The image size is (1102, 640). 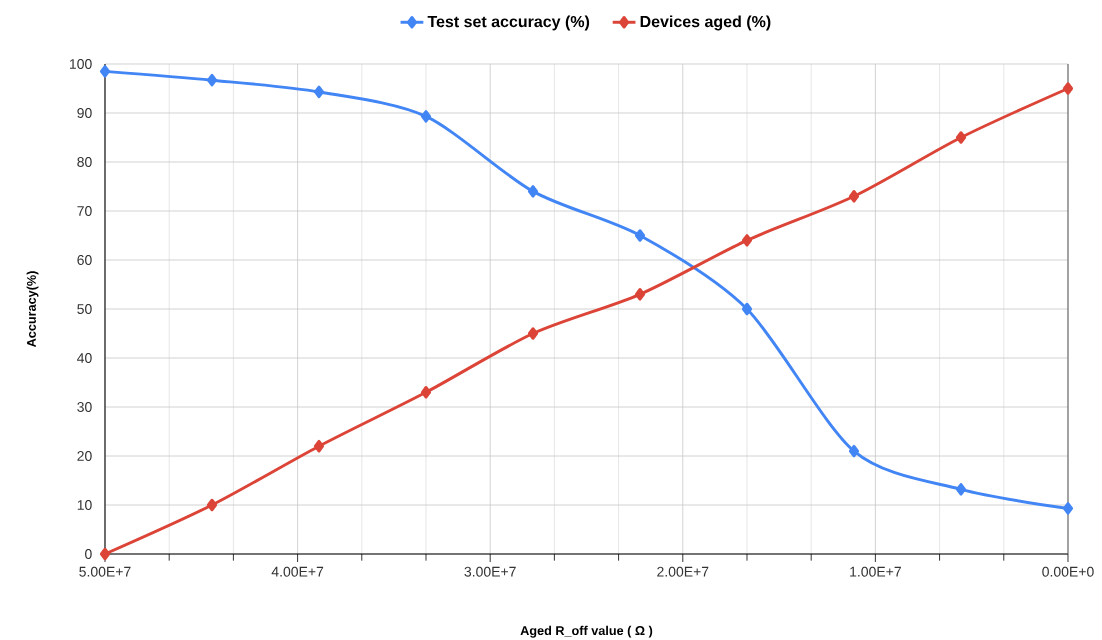 What do you see at coordinates (80, 64) in the screenshot?
I see `y-tick-label: 100` at bounding box center [80, 64].